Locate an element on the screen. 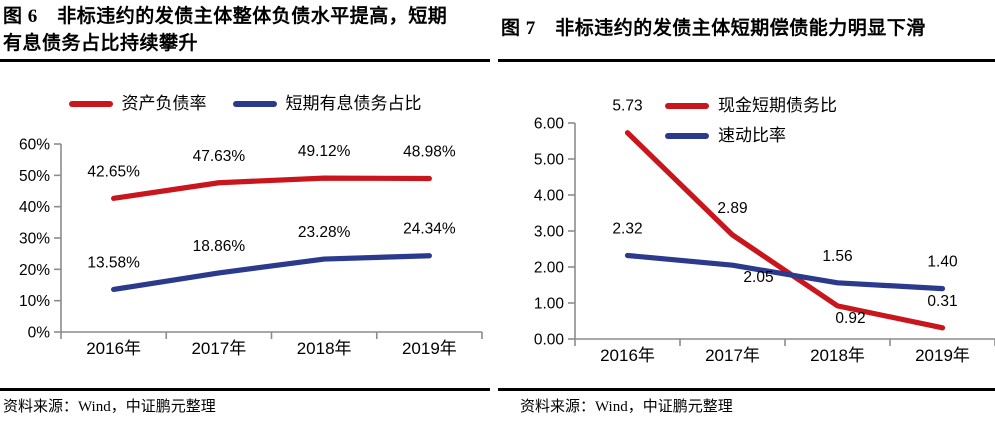 Image resolution: width=995 pixels, height=425 pixels. y-tick-label: 6.00 is located at coordinates (549, 124).